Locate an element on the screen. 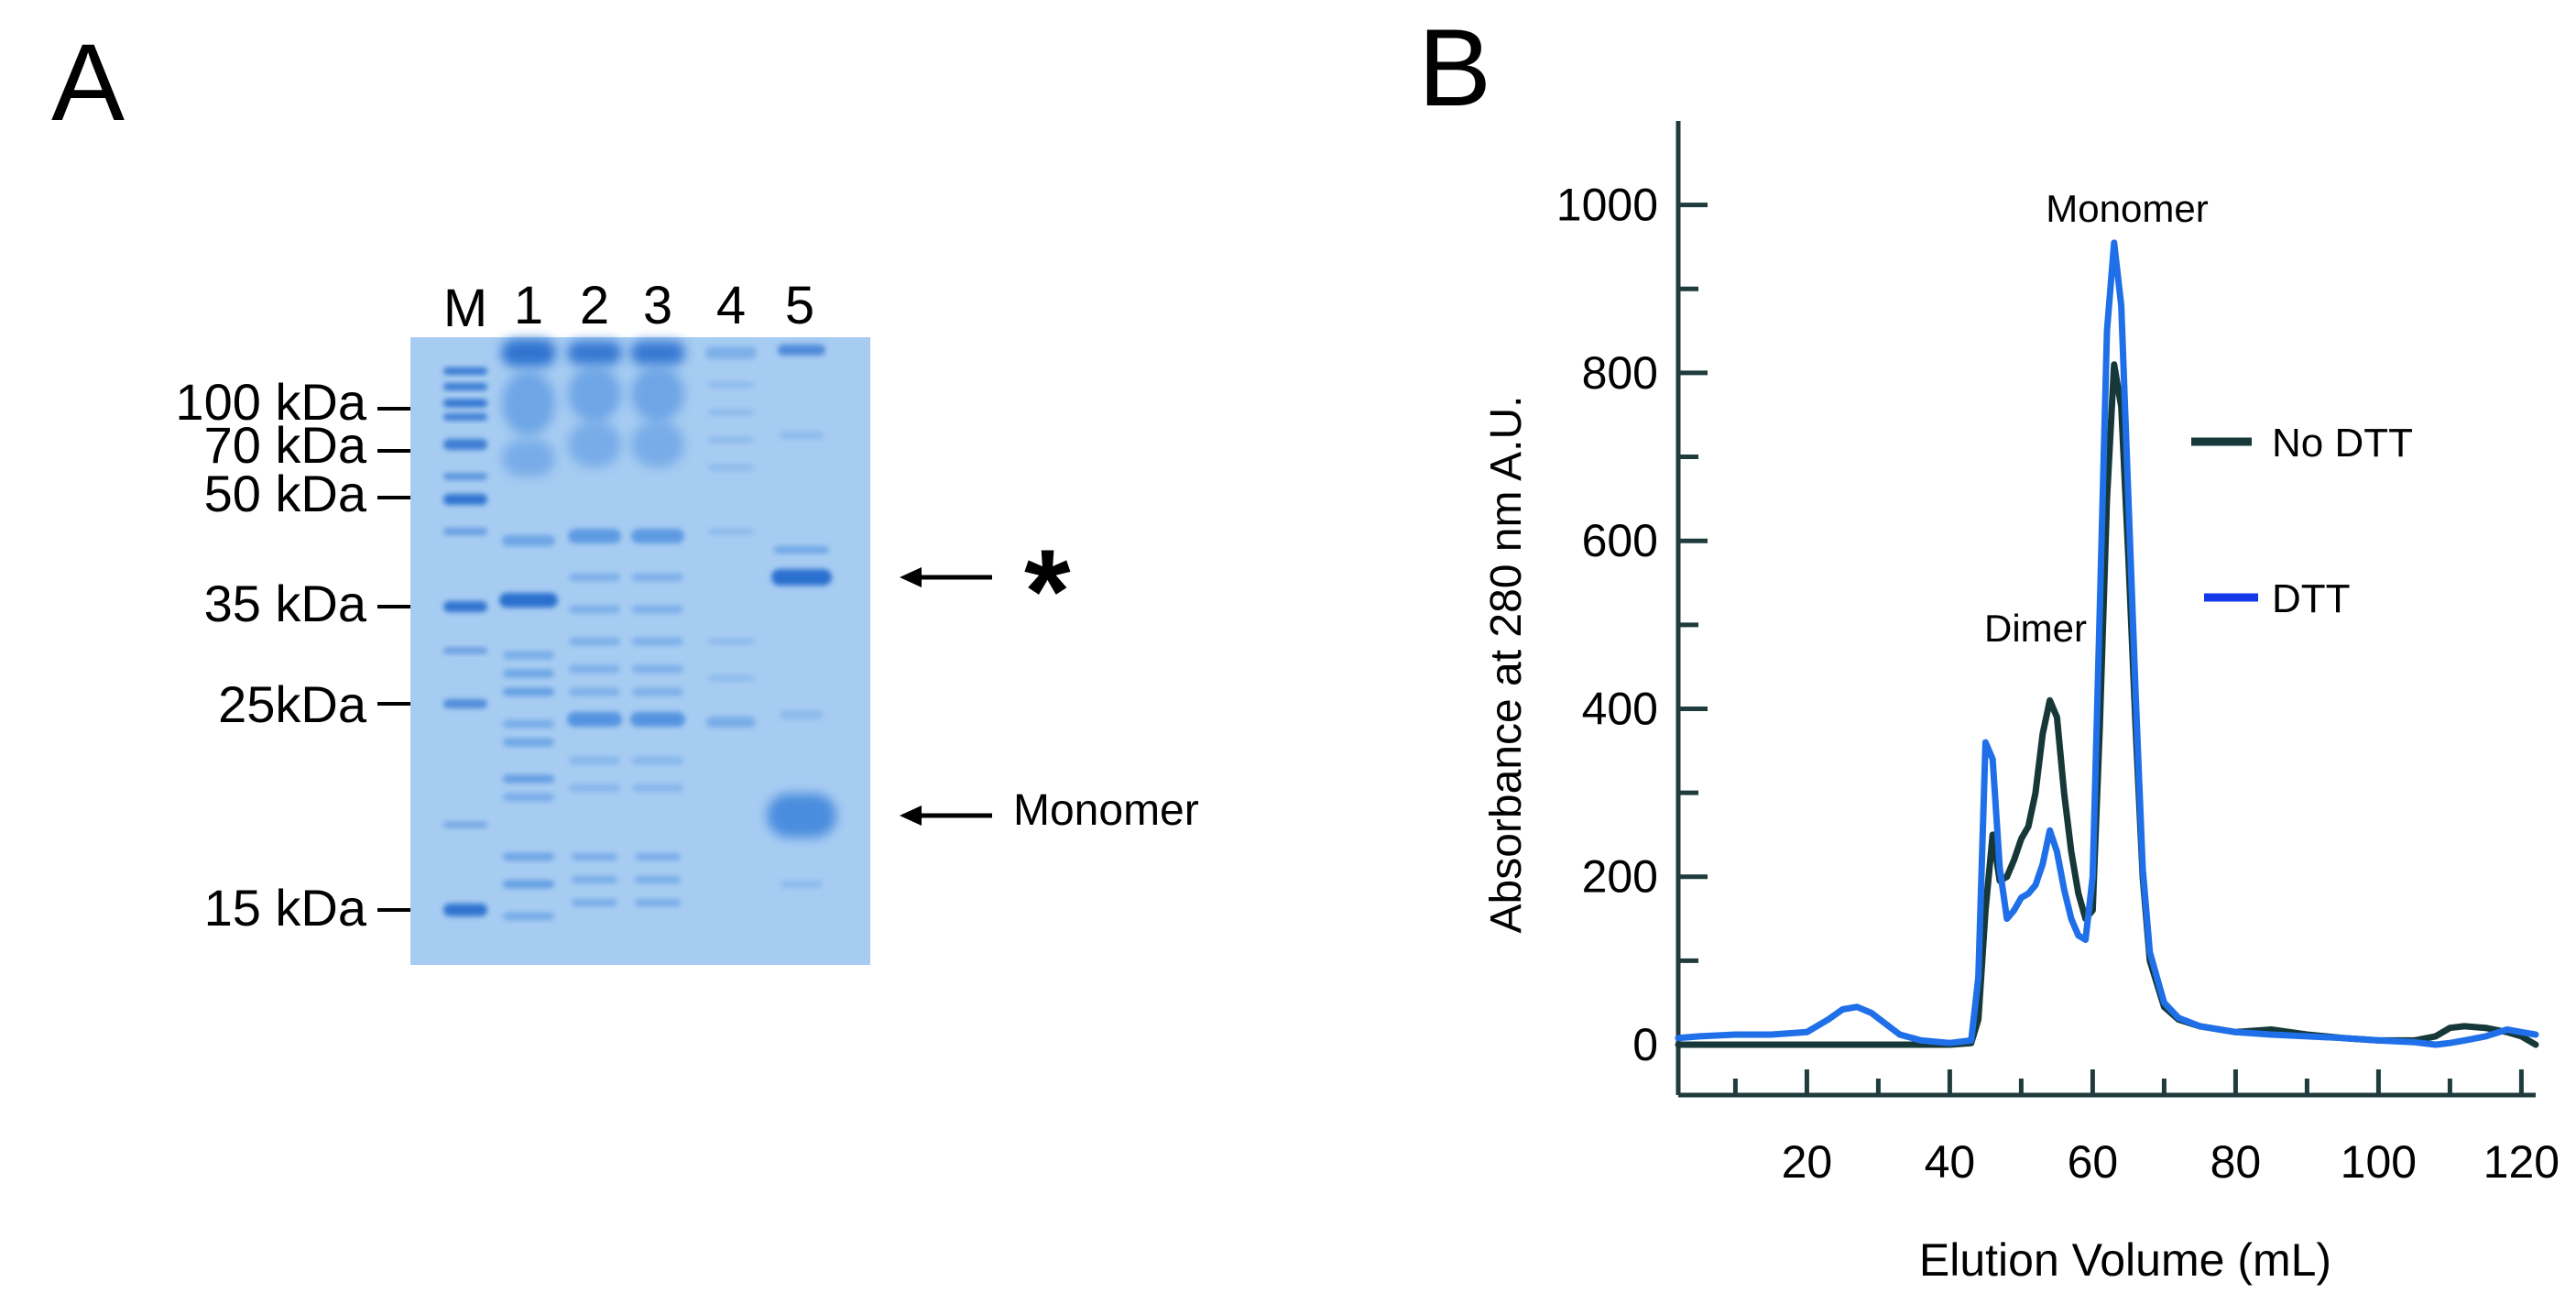 Image resolution: width=2576 pixels, height=1304 pixels. x-tick-label: 120 is located at coordinates (2521, 1162).